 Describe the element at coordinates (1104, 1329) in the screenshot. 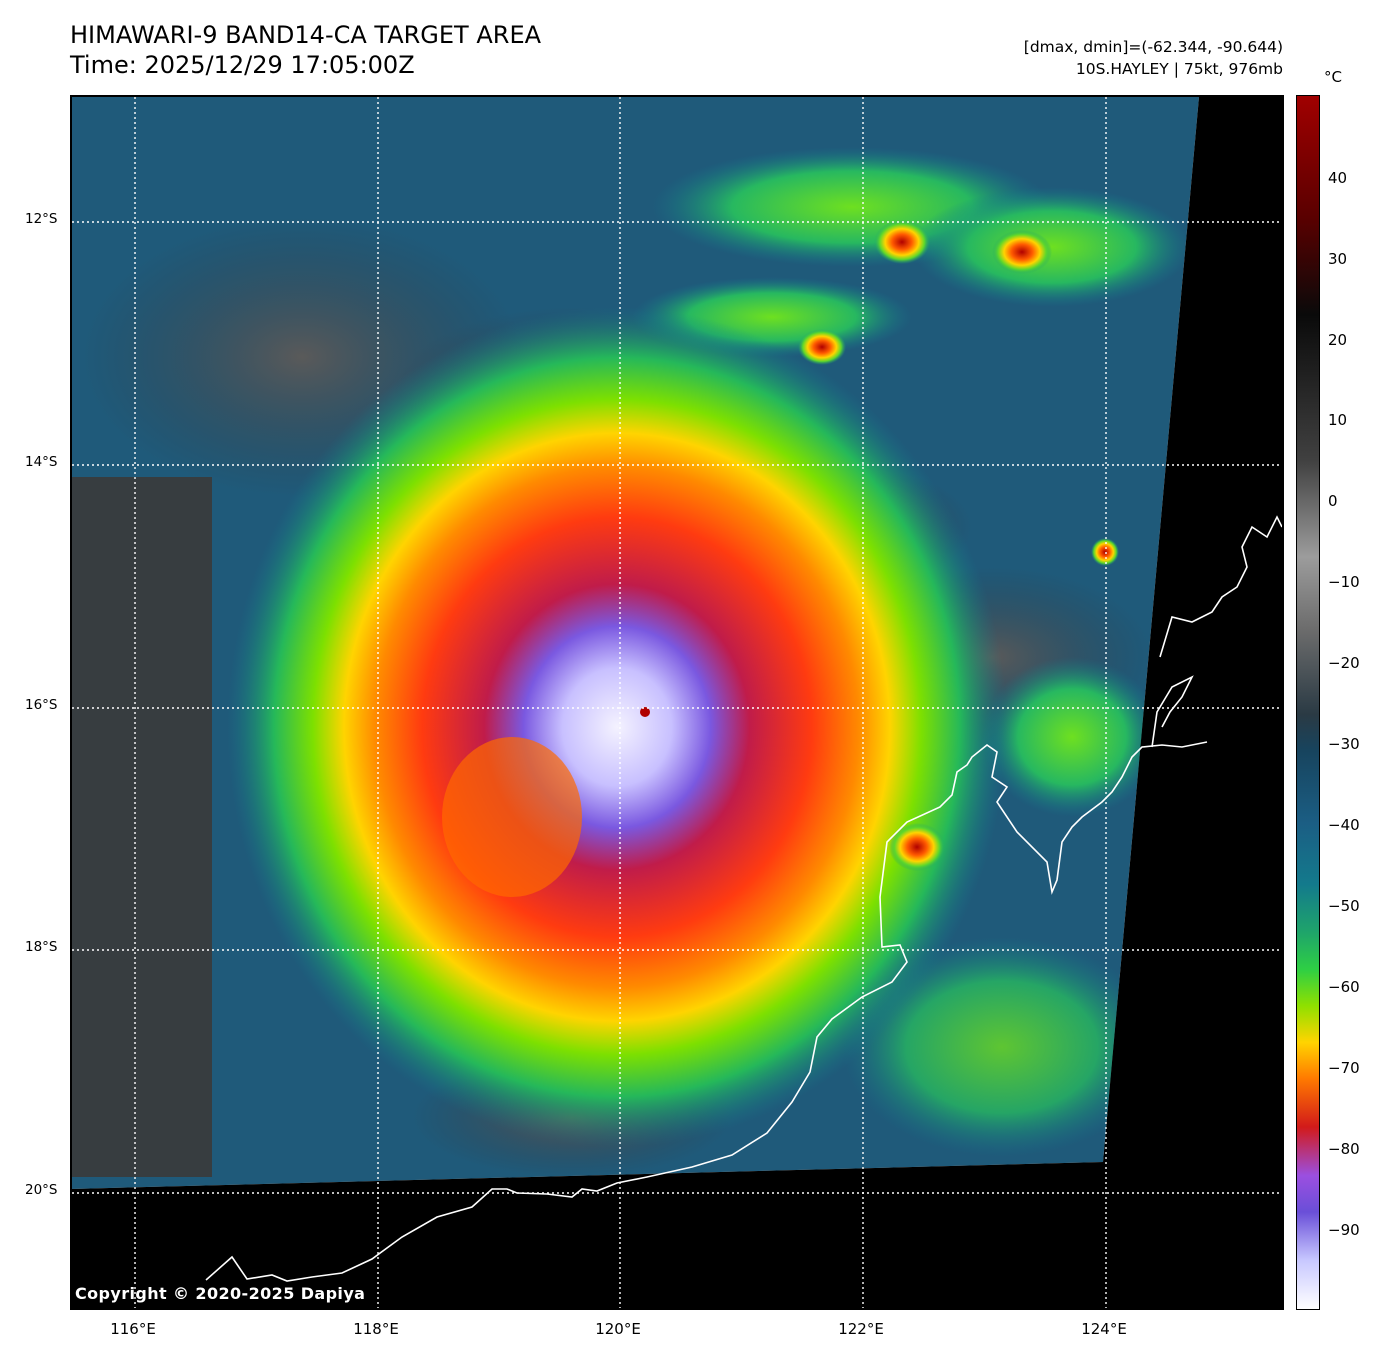

I see `lon-label-124e: 124°E` at that location.